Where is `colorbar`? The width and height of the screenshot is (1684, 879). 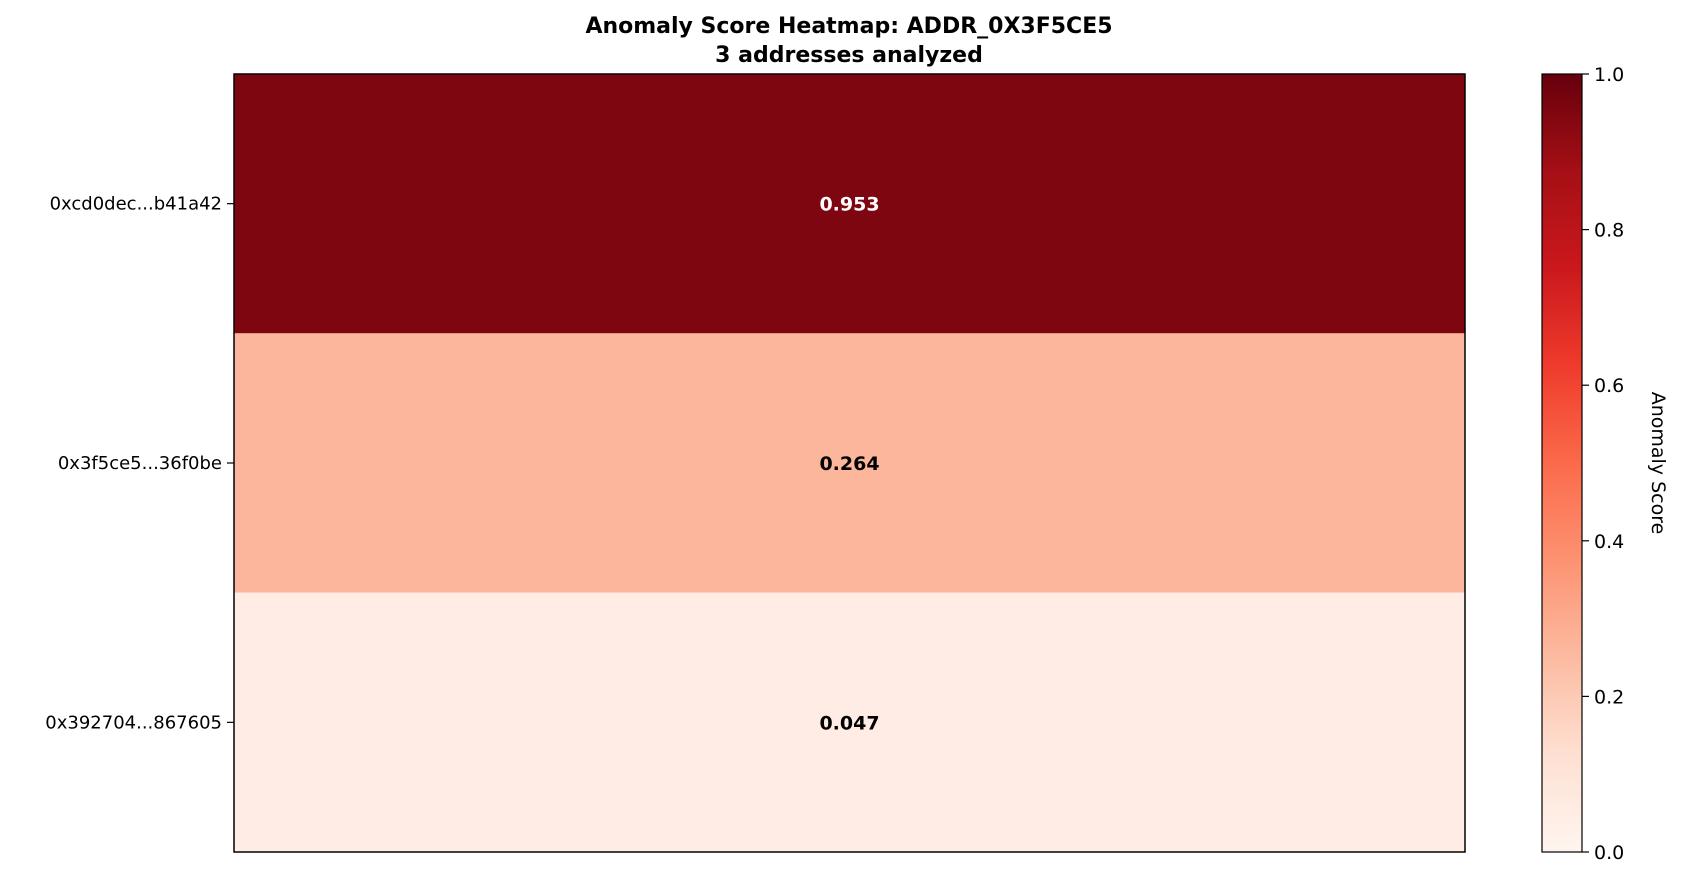
colorbar is located at coordinates (1562, 463).